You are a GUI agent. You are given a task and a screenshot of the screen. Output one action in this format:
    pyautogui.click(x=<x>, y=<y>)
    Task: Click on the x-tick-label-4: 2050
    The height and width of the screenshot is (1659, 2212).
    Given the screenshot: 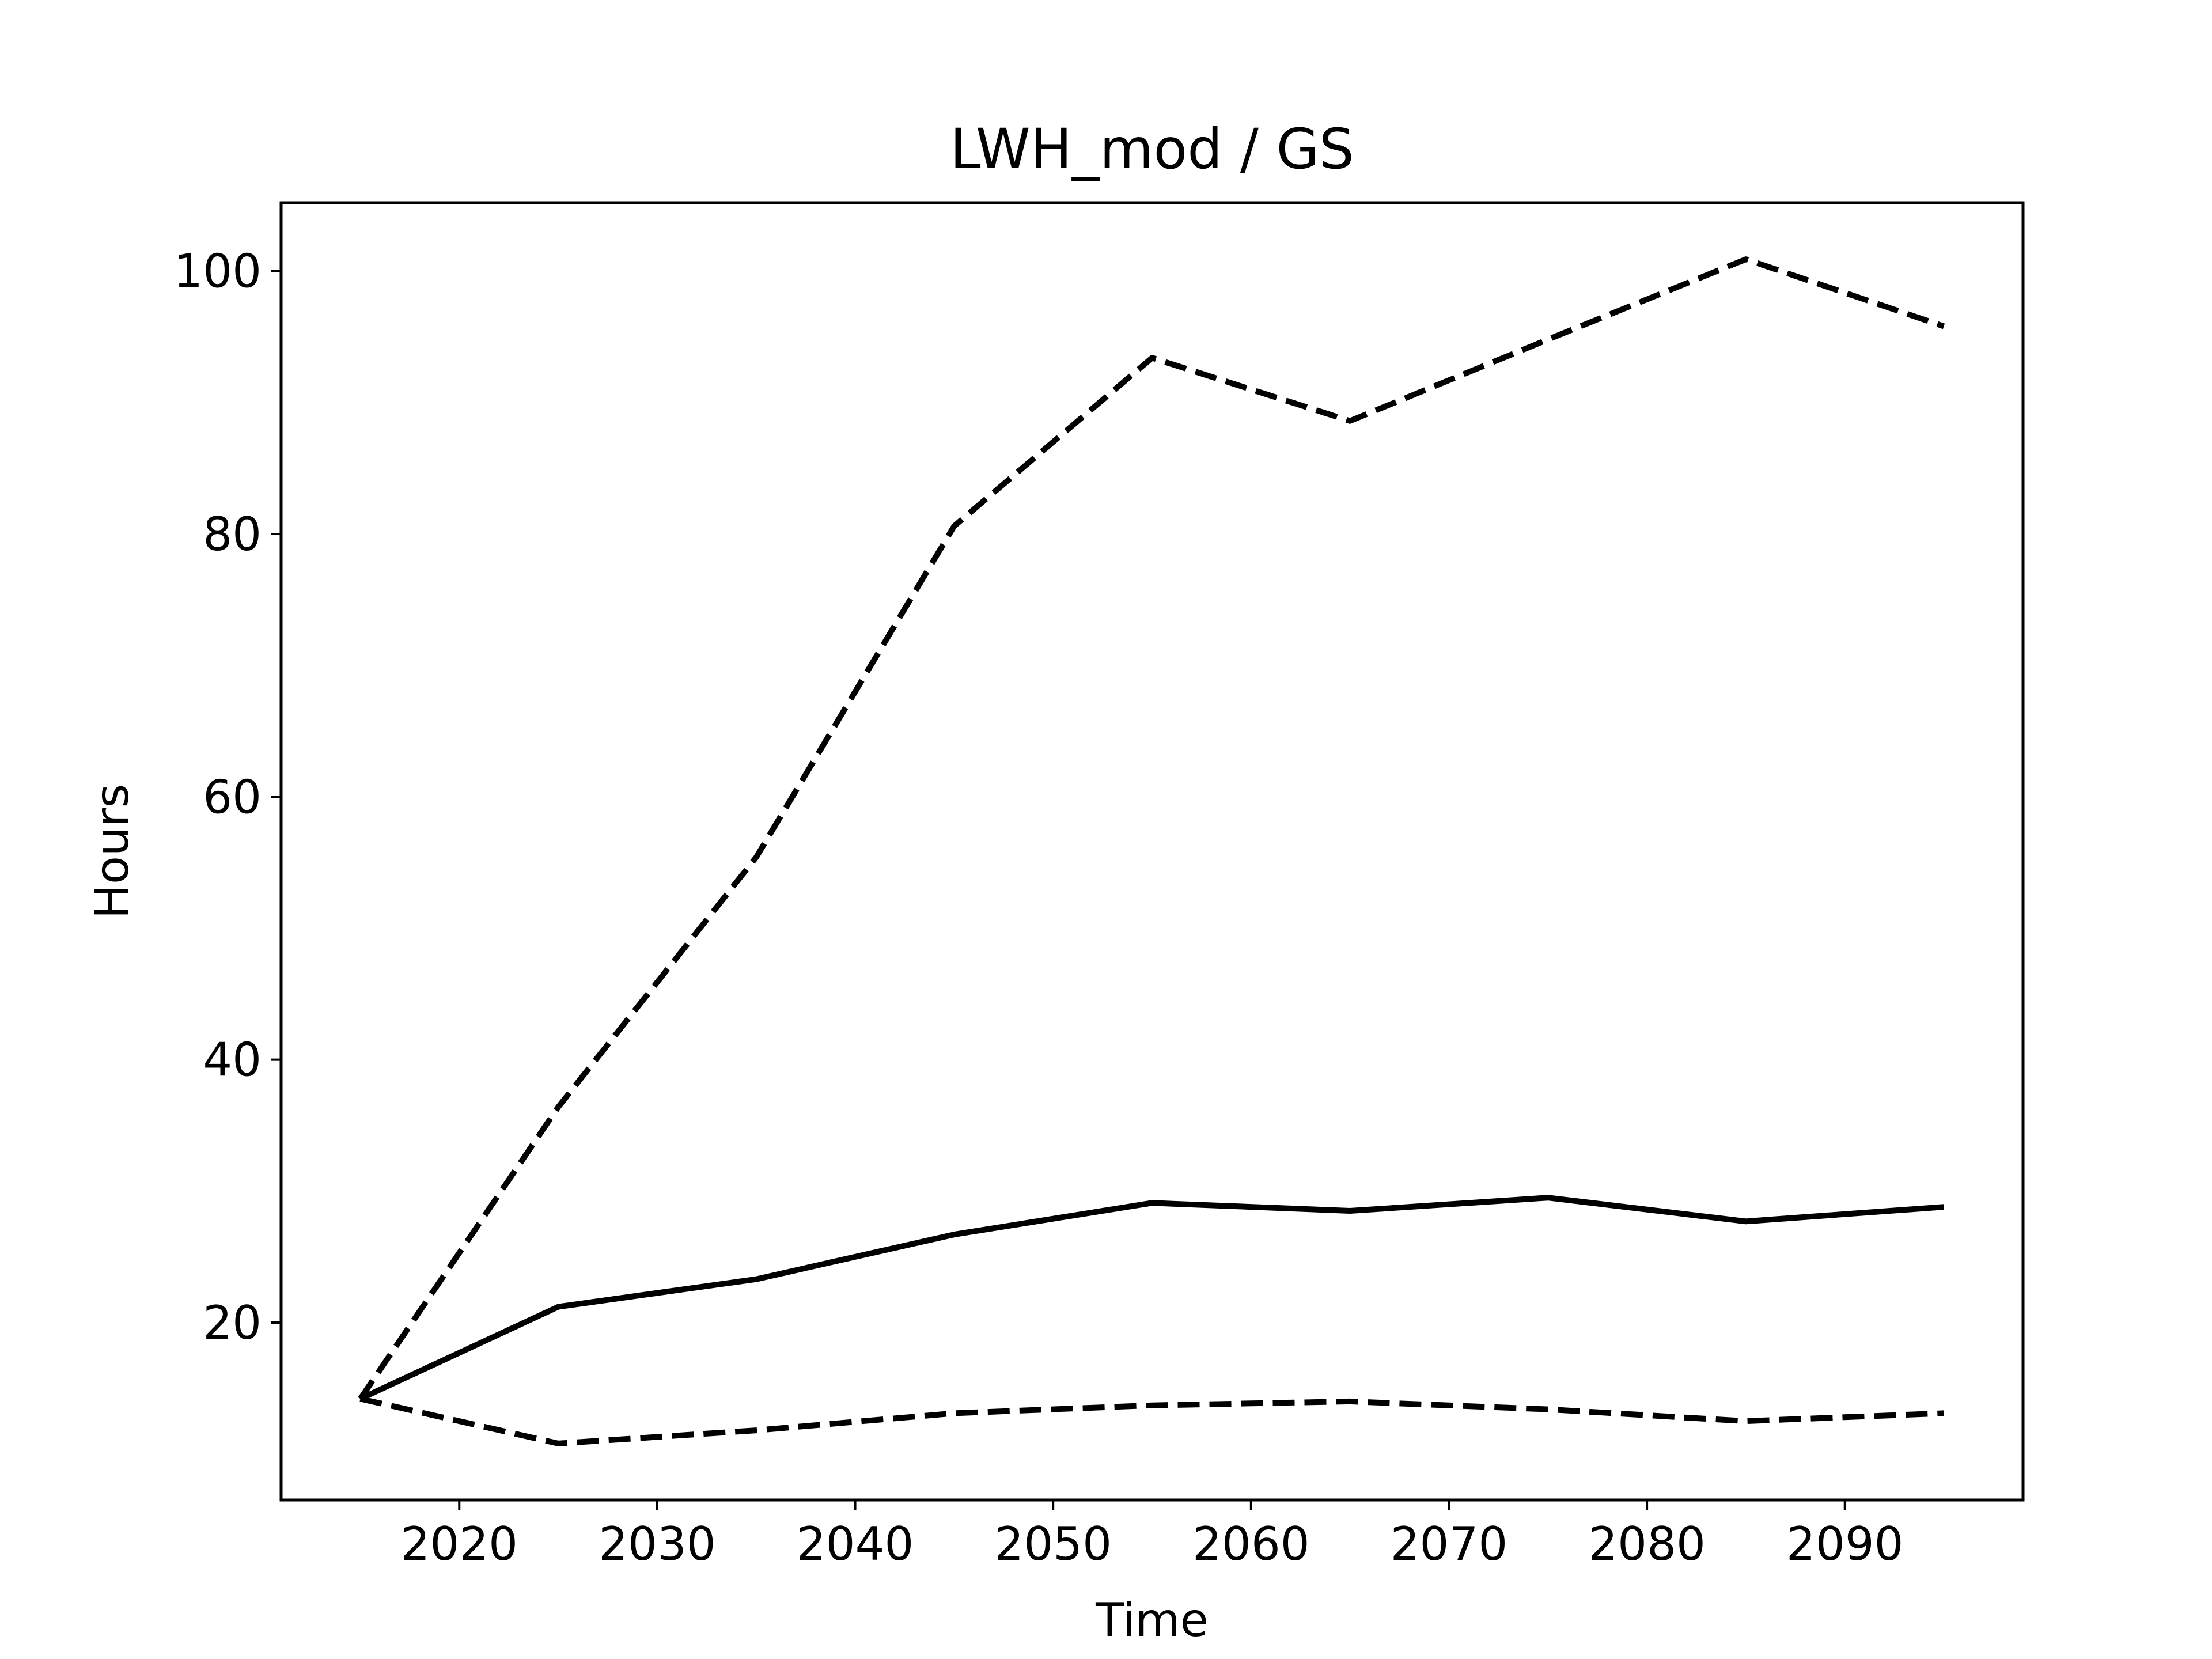 What is the action you would take?
    pyautogui.click(x=1053, y=1544)
    